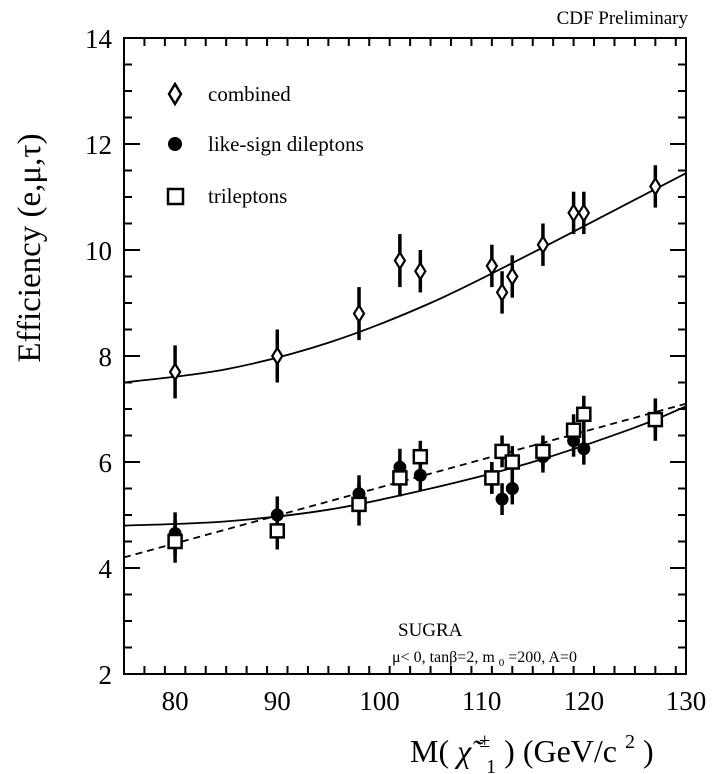  Describe the element at coordinates (542, 657) in the screenshot. I see `params-annotation-rest: =200, A=0` at that location.